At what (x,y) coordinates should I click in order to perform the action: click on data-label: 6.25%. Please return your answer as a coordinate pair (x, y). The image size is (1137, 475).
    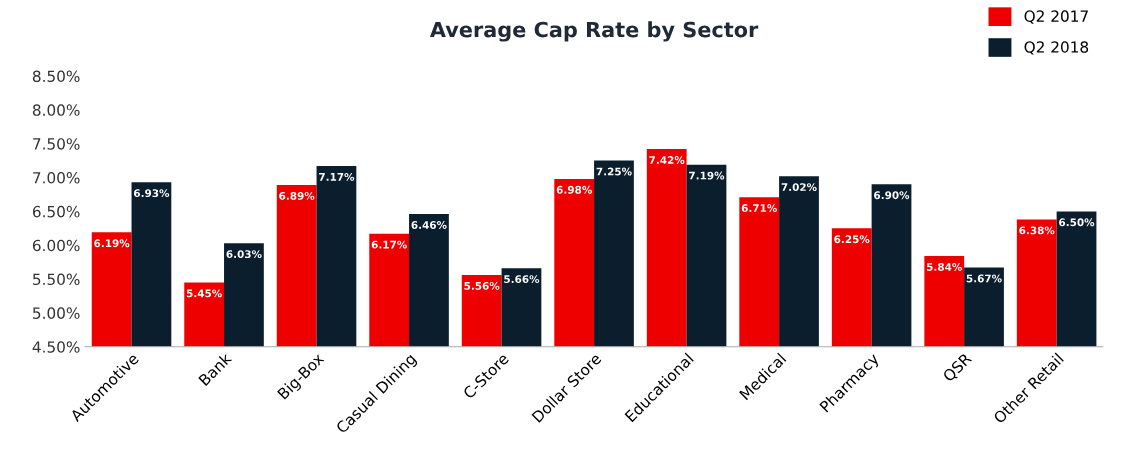
    Looking at the image, I should click on (852, 239).